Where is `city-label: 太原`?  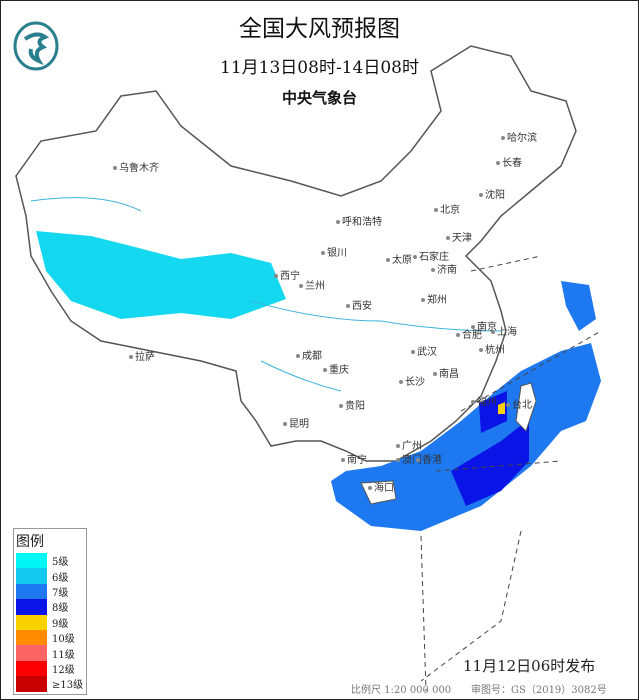 city-label: 太原 is located at coordinates (399, 258).